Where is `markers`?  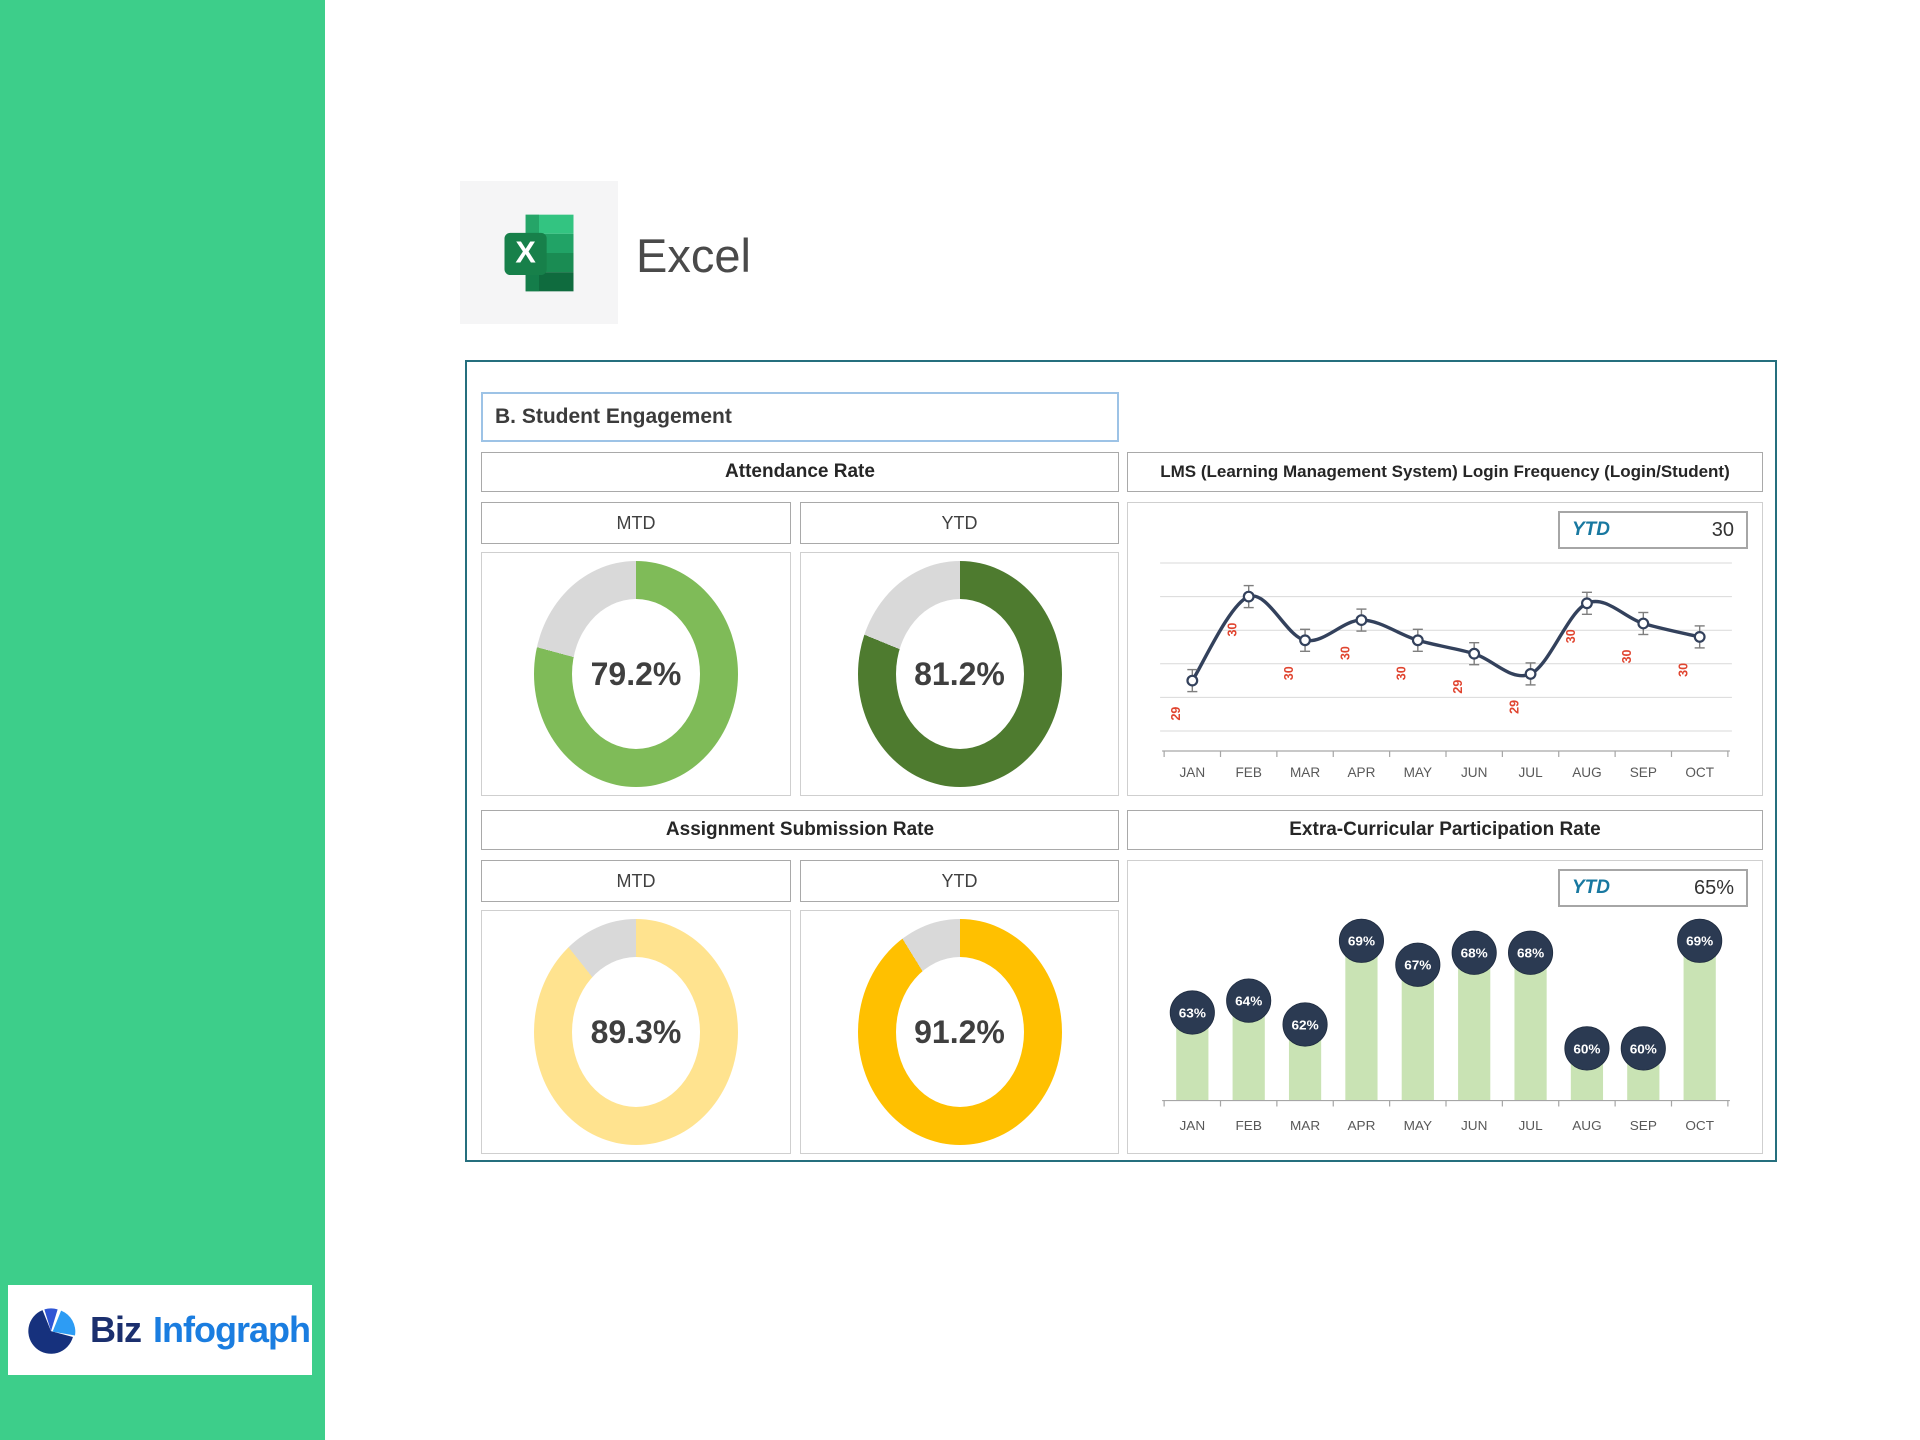 markers is located at coordinates (1446, 638).